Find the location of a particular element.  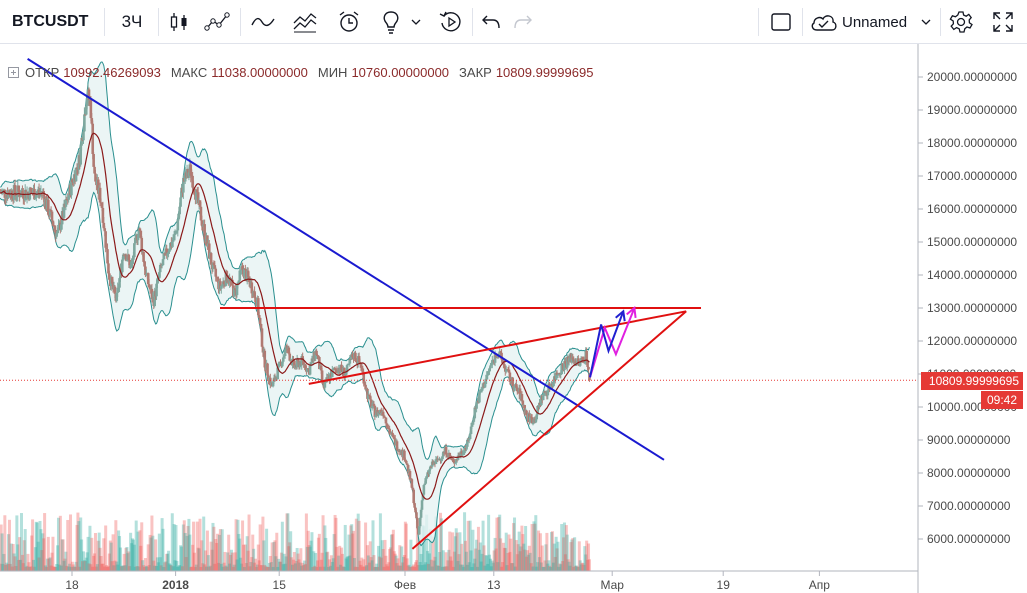

fullscreen-box-icon is located at coordinates (781, 22).